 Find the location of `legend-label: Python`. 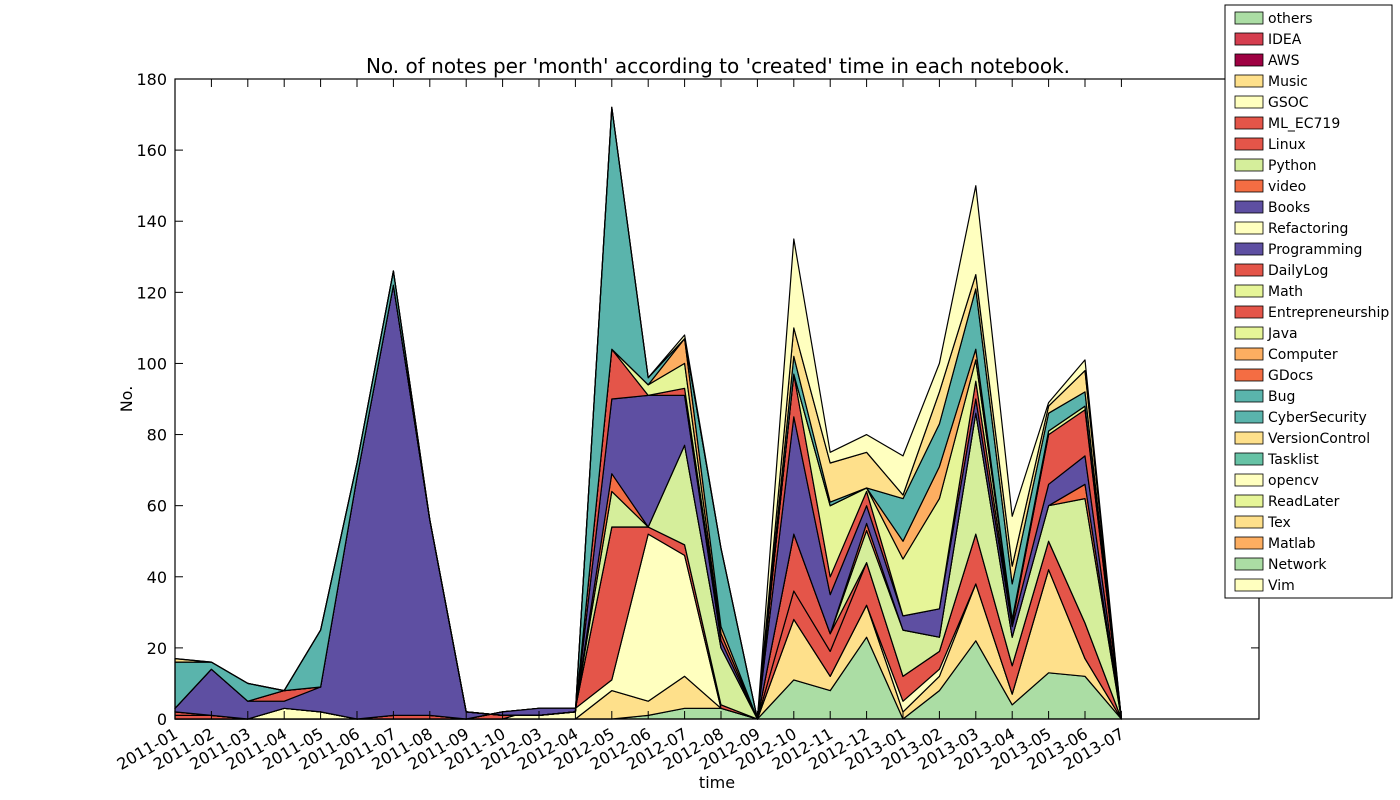

legend-label: Python is located at coordinates (1292, 166).